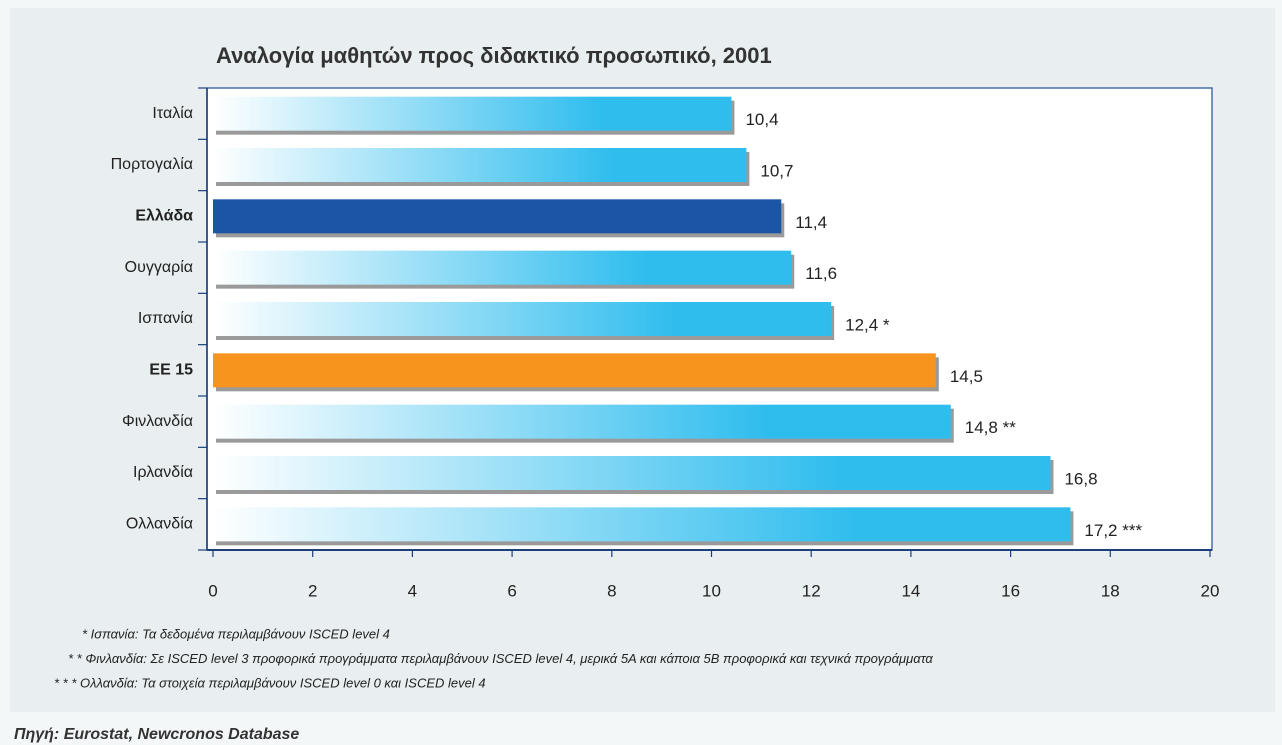  Describe the element at coordinates (159, 267) in the screenshot. I see `category-label: Ουγγαρία` at that location.